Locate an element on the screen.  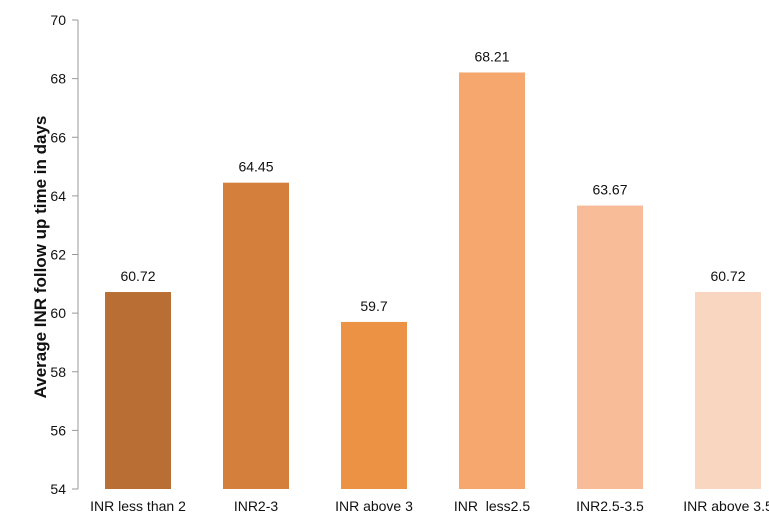
y-axis-ticks: 54 56 58 60 62 64 66 68 70 is located at coordinates (64, 254).